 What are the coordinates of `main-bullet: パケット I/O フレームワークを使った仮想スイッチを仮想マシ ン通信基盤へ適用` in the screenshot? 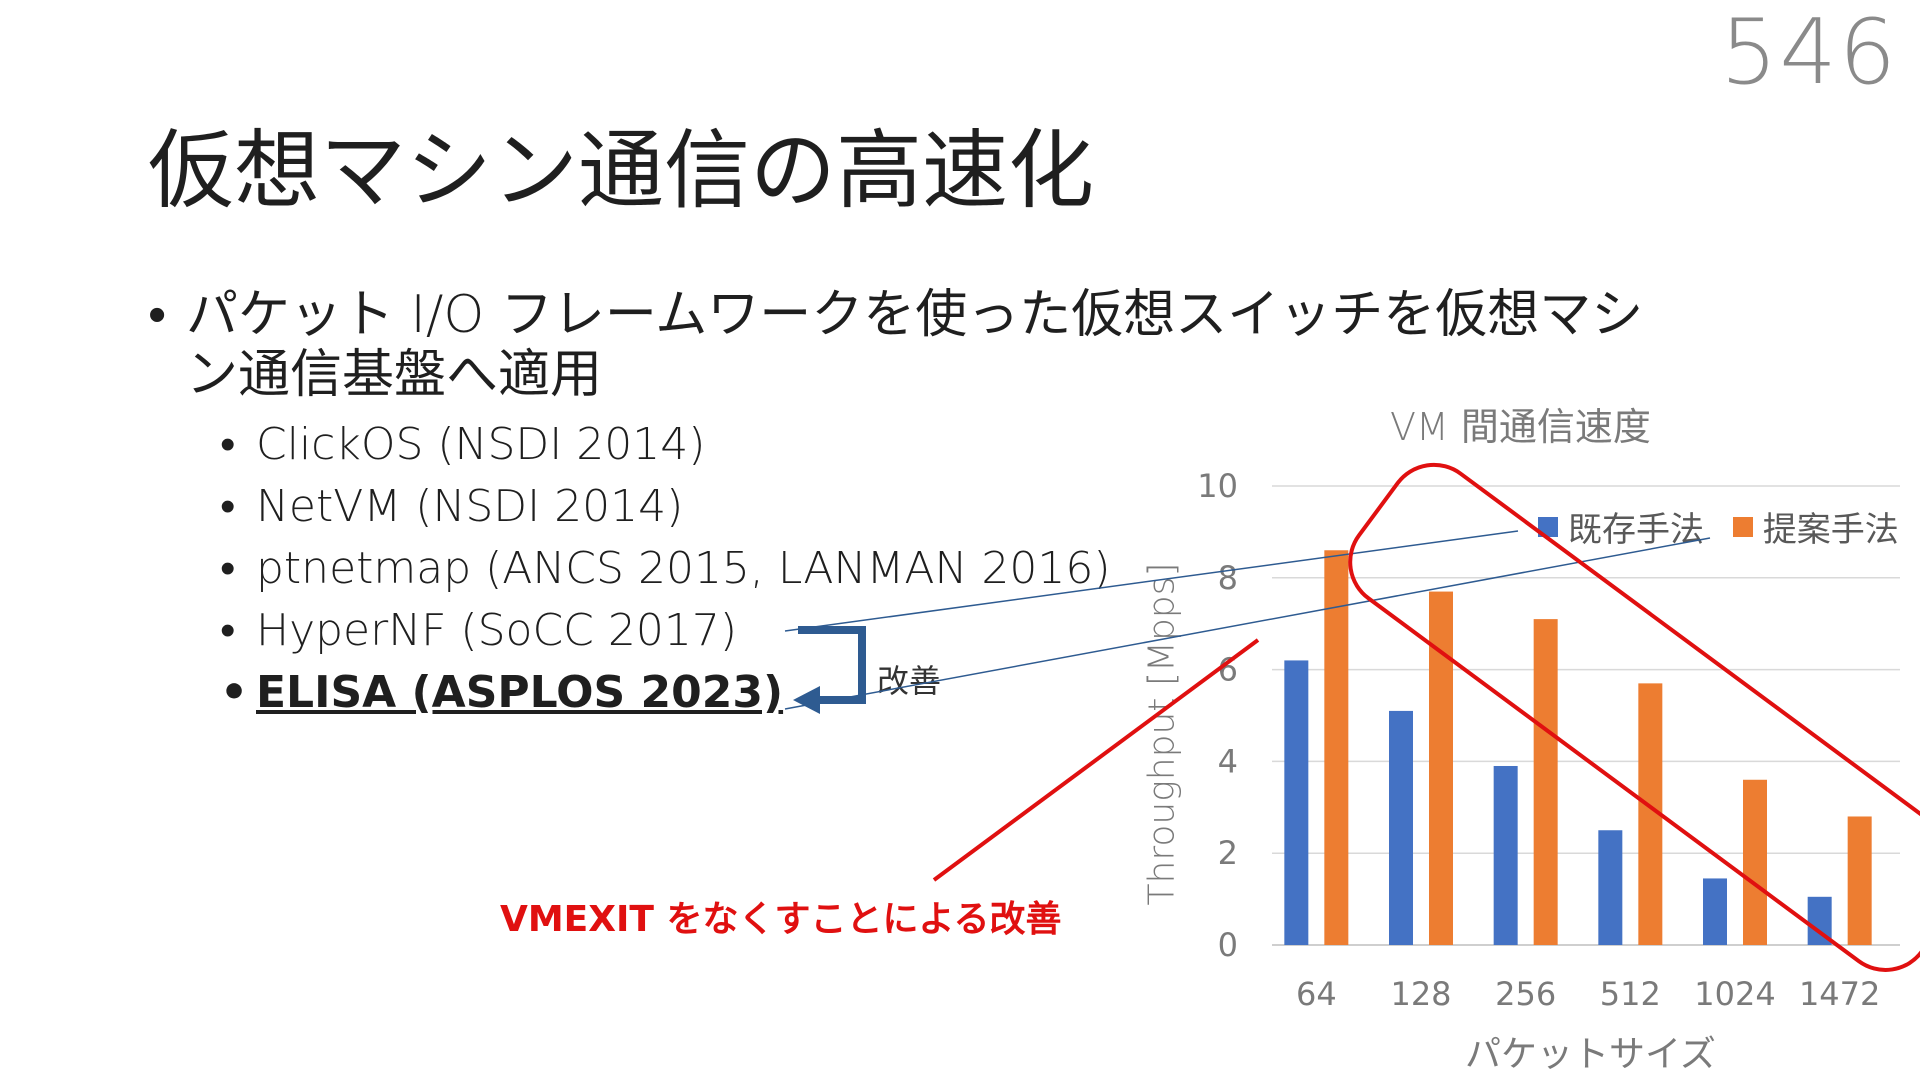 It's located at (968, 345).